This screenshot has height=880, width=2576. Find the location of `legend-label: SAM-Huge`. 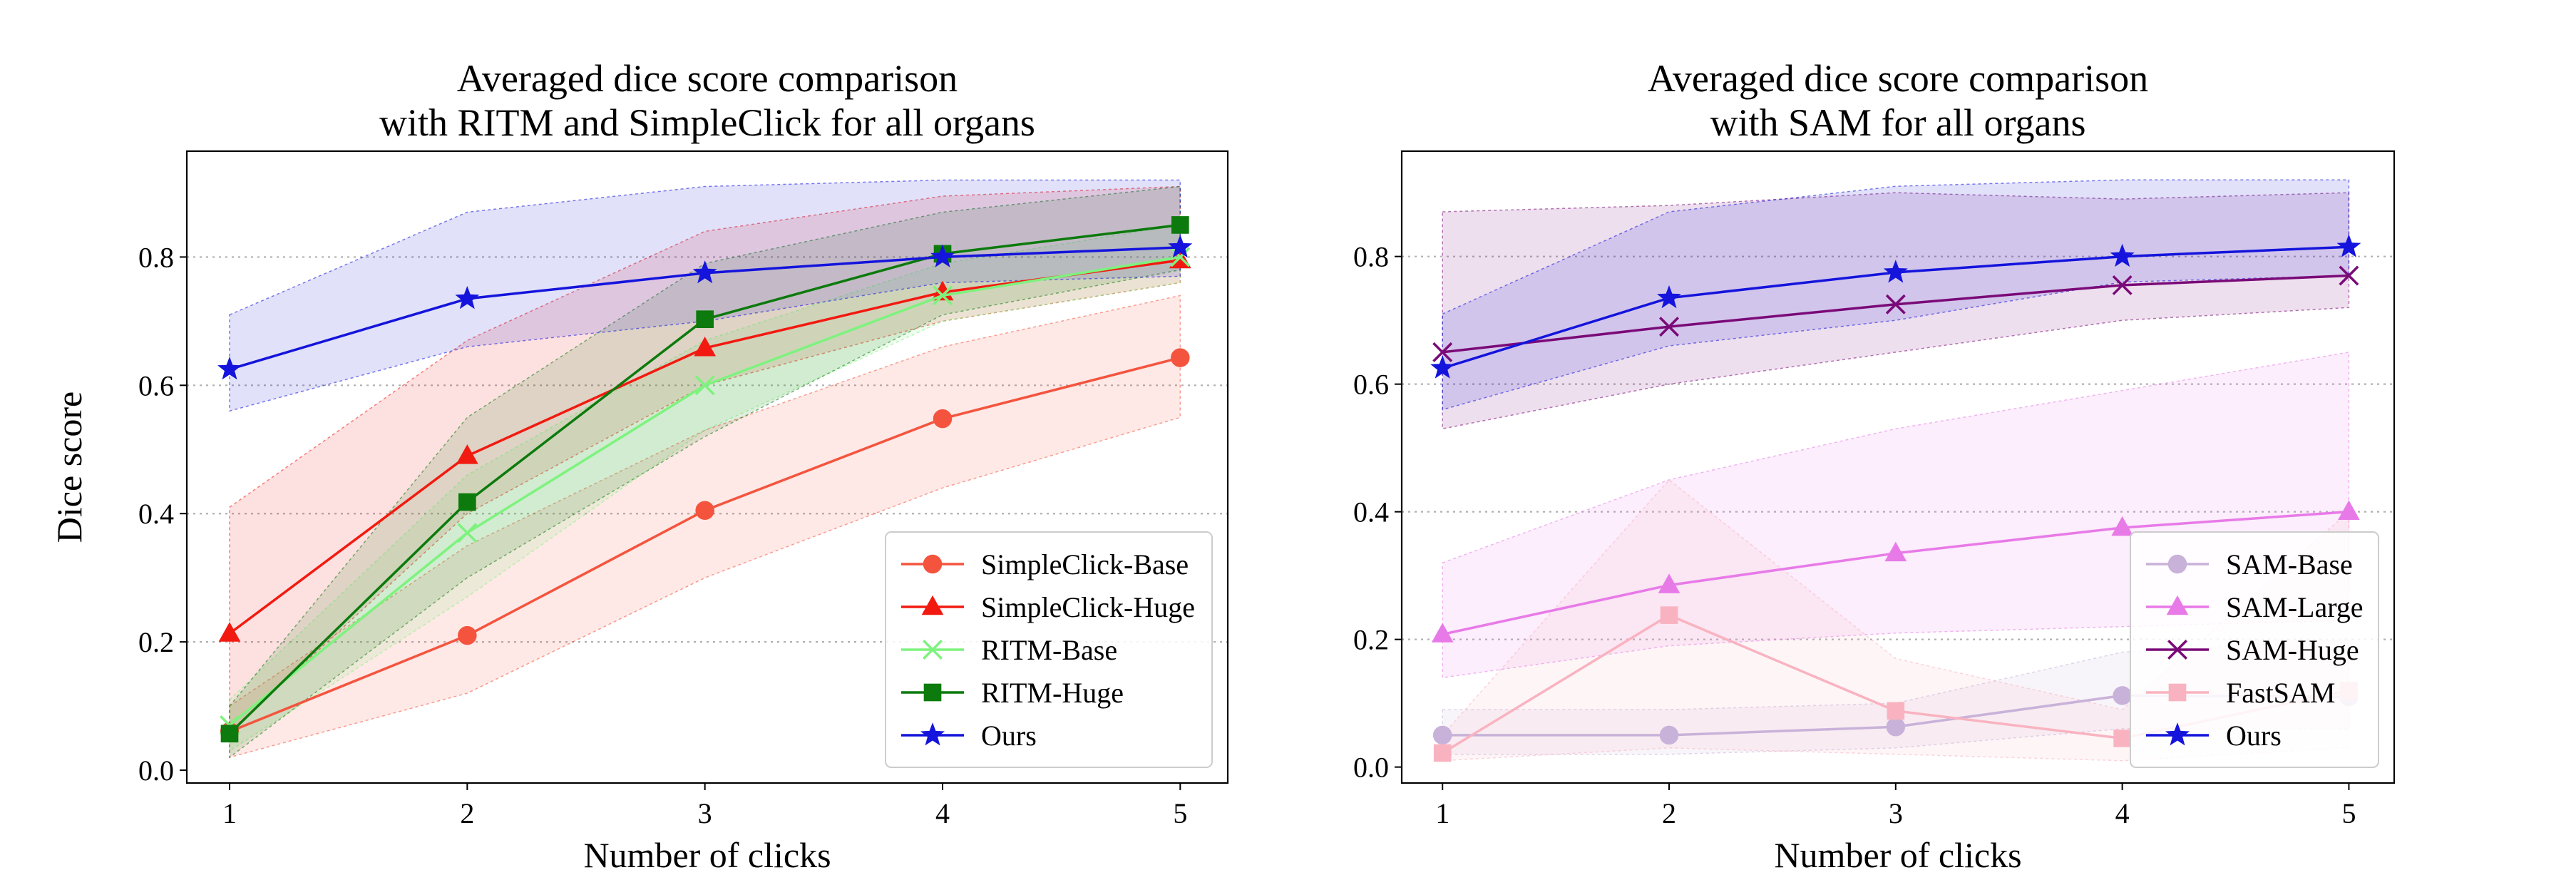

legend-label: SAM-Huge is located at coordinates (2292, 650).